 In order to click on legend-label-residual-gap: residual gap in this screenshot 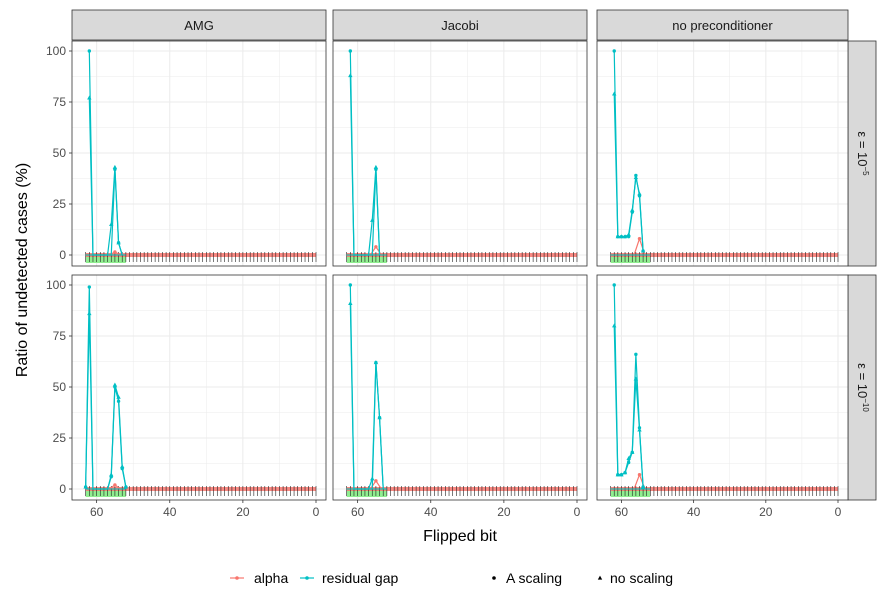, I will do `click(360, 578)`.